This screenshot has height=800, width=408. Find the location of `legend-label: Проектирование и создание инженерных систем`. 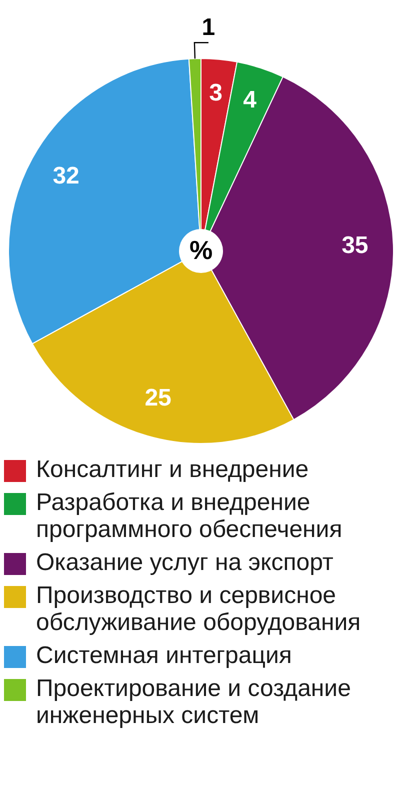

legend-label: Проектирование и создание инженерных систем is located at coordinates (194, 702).